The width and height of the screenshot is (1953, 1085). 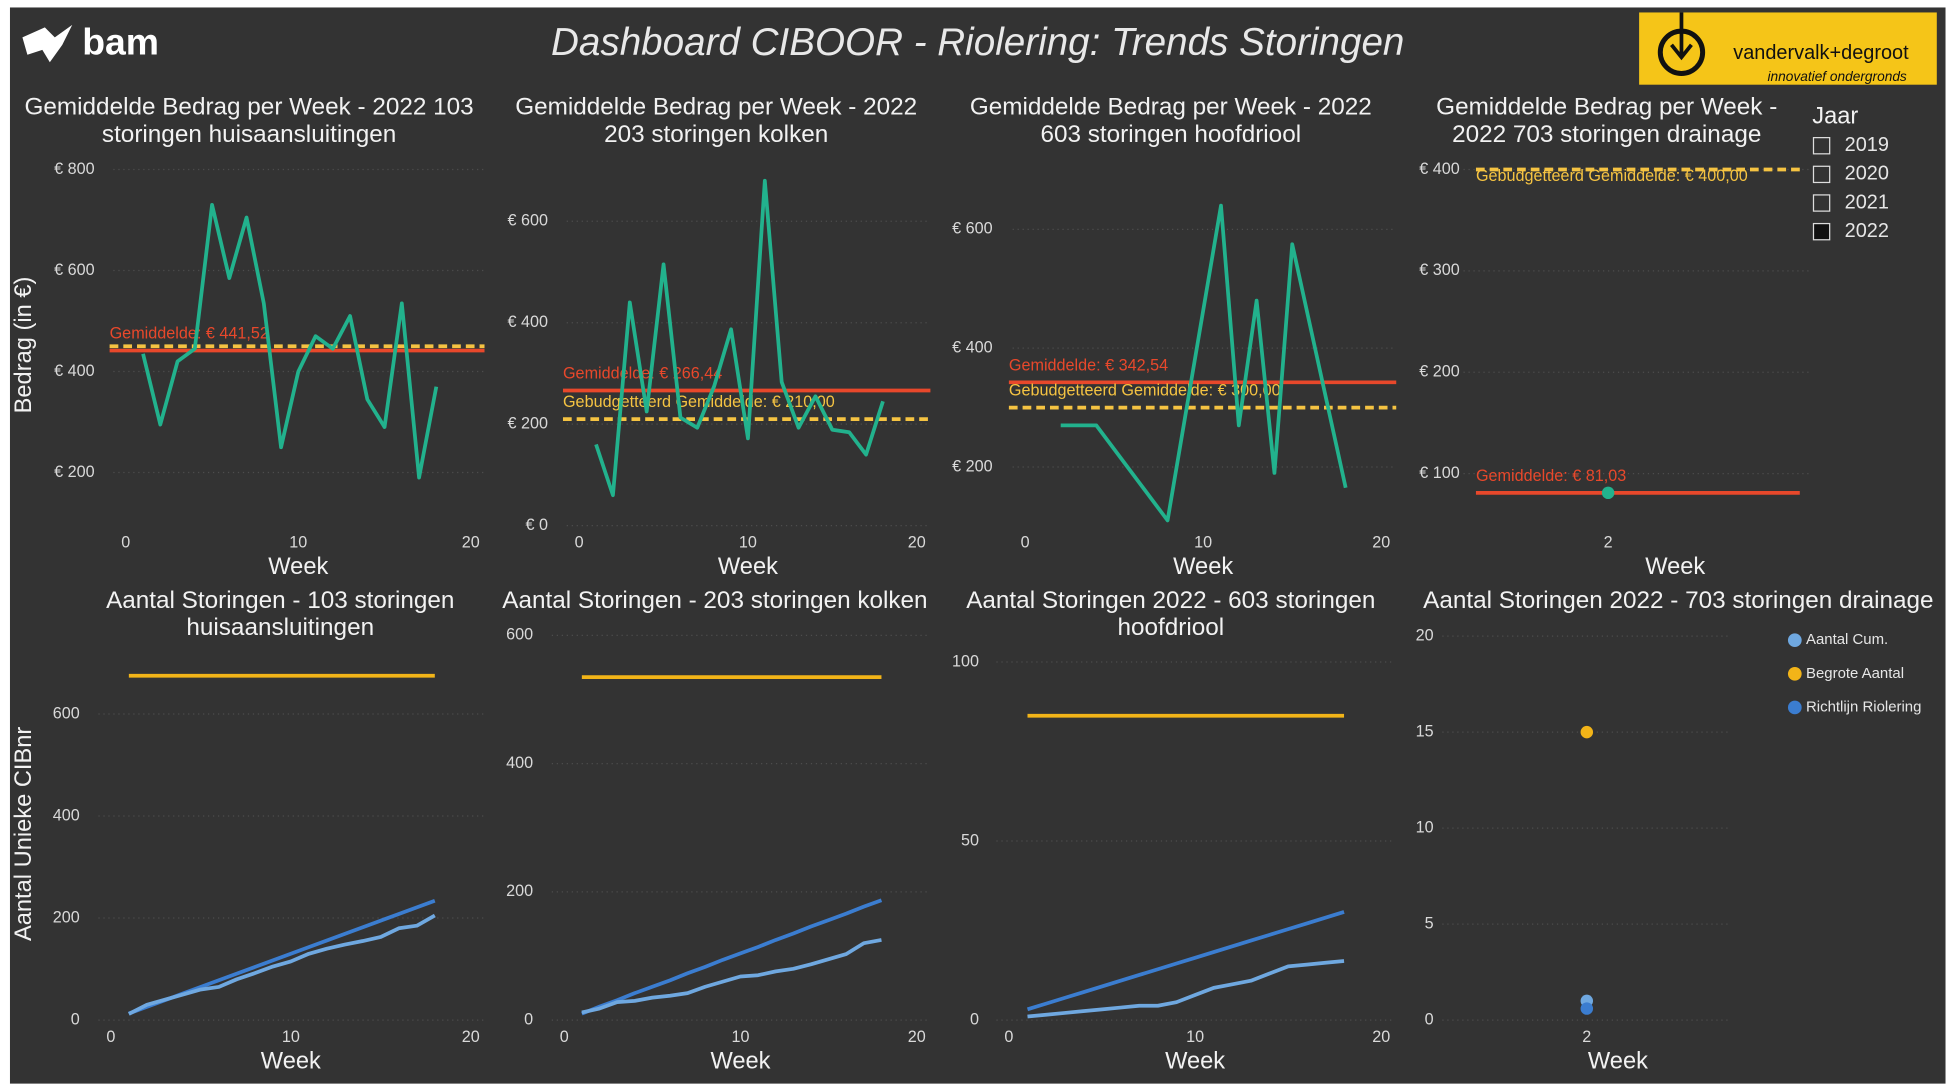 What do you see at coordinates (1425, 731) in the screenshot?
I see `y-tick-label: 15` at bounding box center [1425, 731].